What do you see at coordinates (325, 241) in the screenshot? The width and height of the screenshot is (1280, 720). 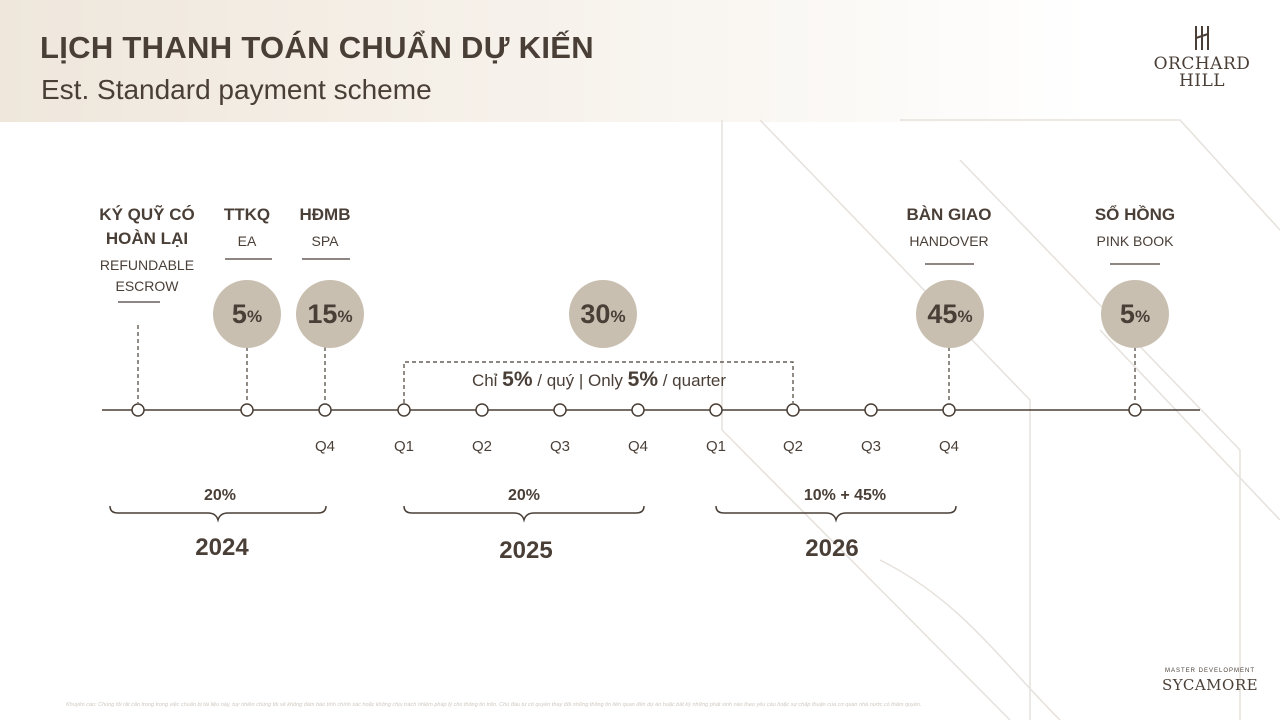 I see `milestone-en-line1: SPA` at bounding box center [325, 241].